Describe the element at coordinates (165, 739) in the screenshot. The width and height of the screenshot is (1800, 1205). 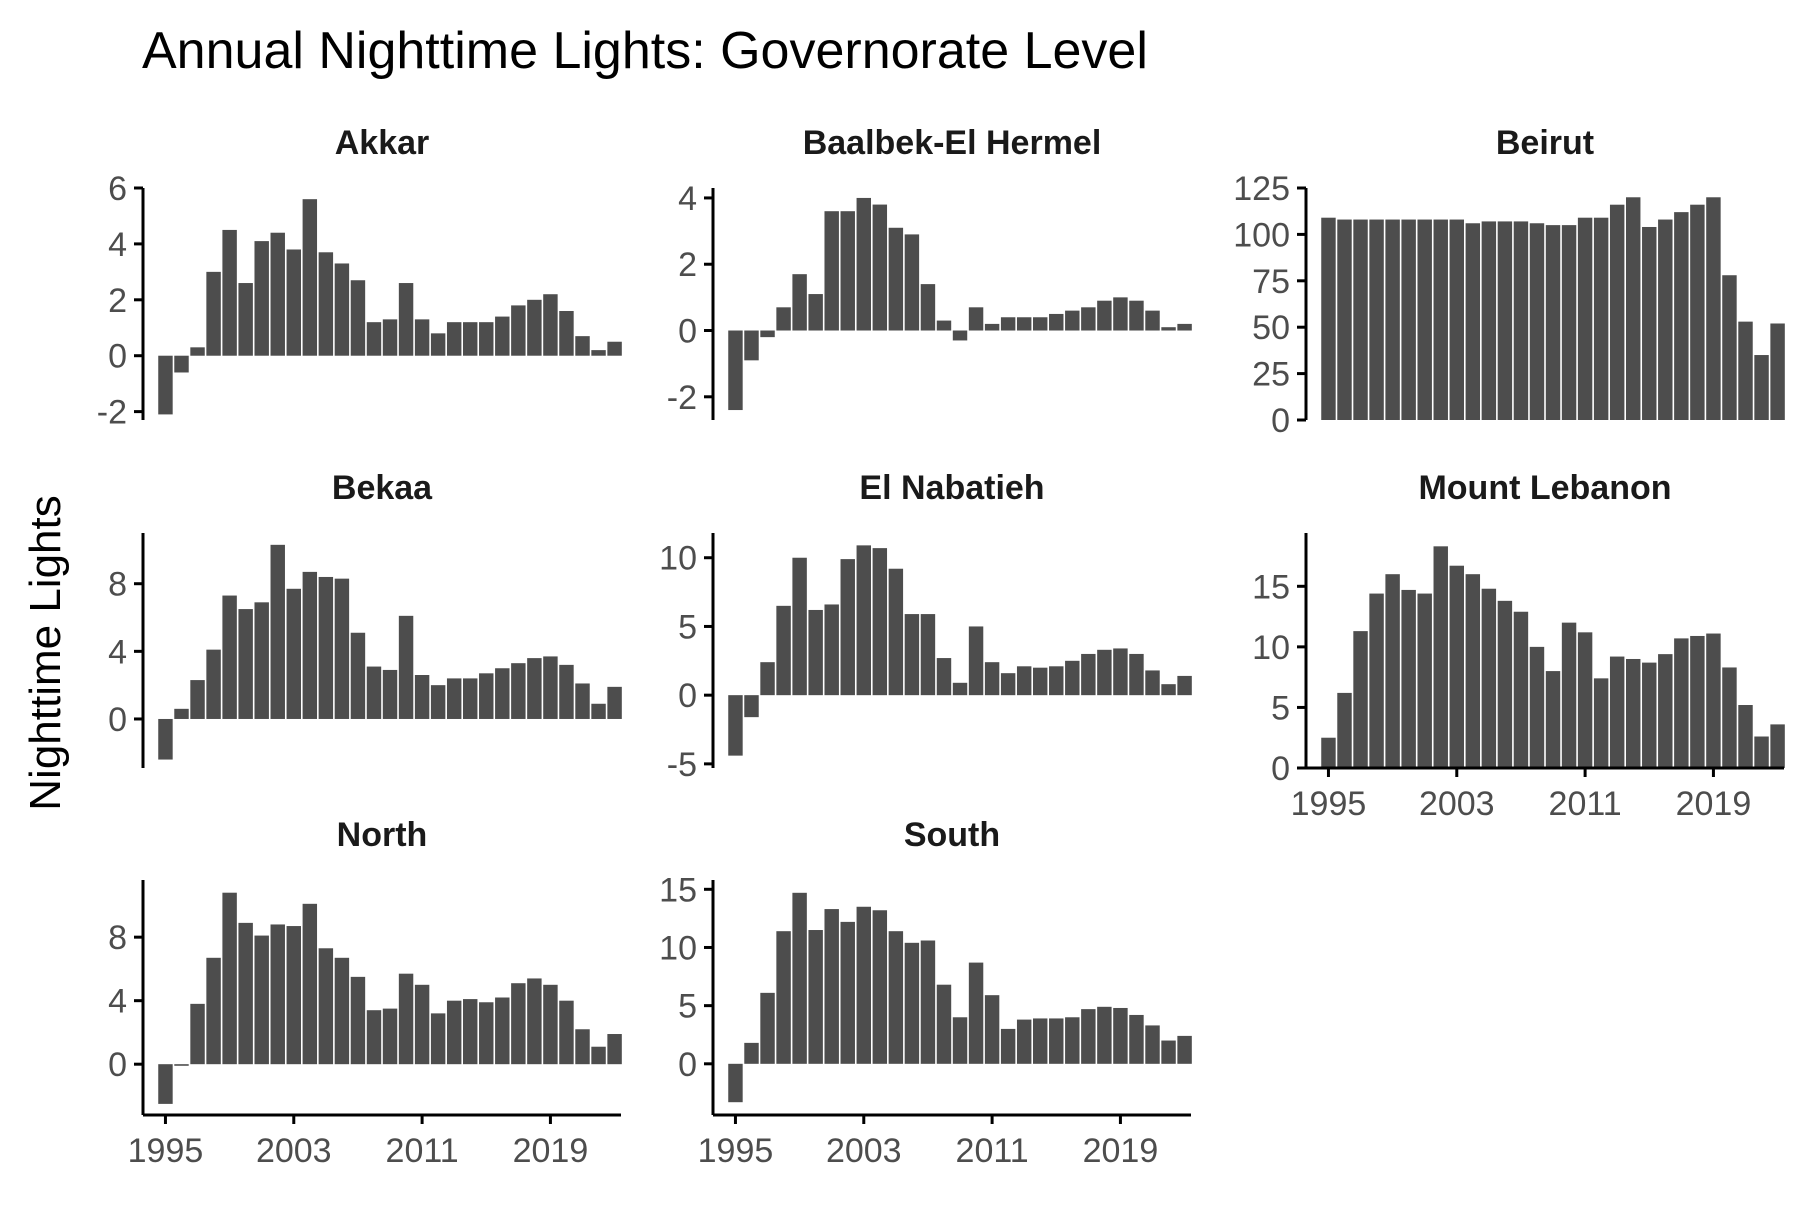
I see `bar-bekaa-1995` at that location.